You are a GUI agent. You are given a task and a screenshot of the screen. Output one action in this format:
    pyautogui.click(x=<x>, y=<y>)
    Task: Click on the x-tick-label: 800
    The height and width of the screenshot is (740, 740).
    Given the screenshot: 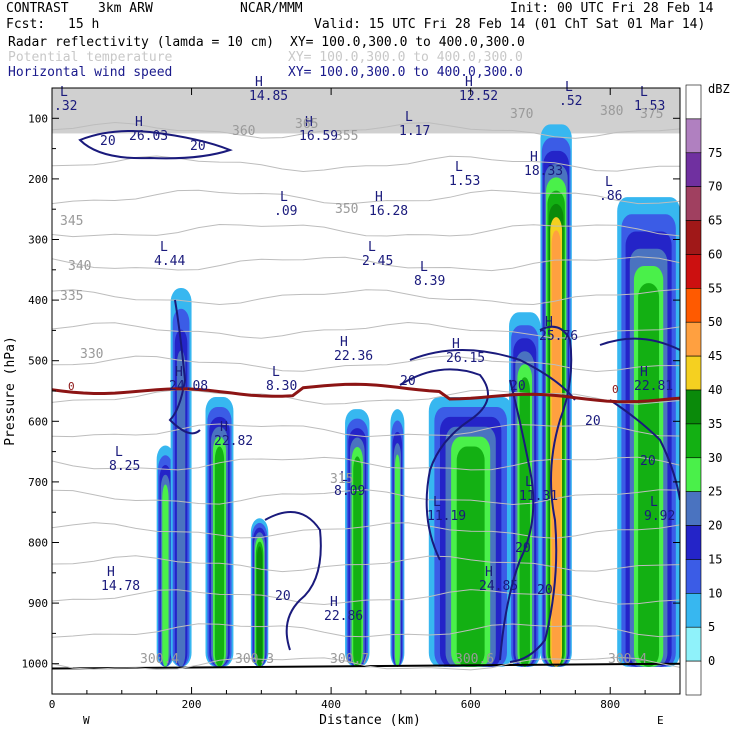 What is the action you would take?
    pyautogui.click(x=610, y=704)
    